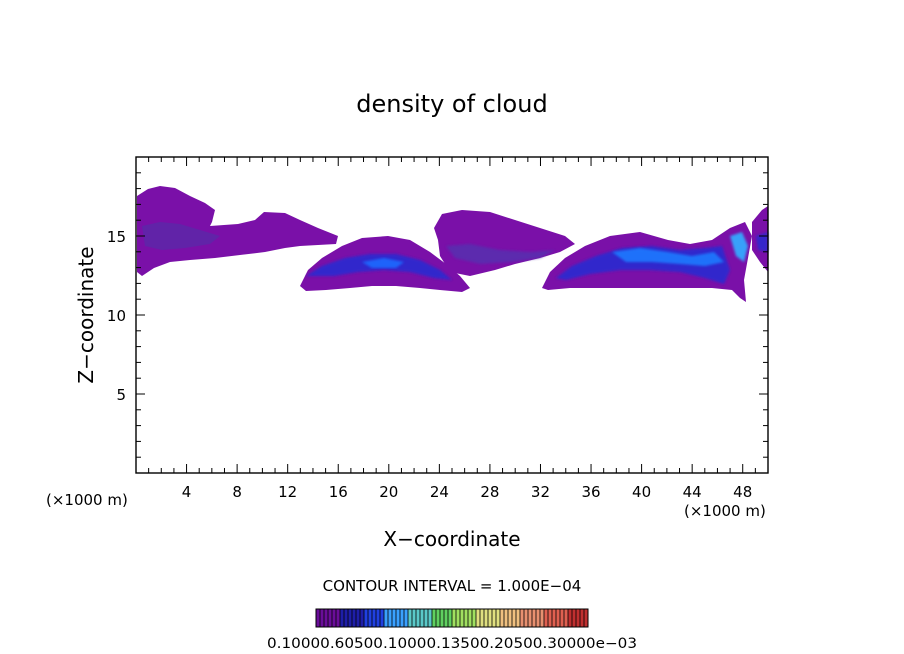 Image resolution: width=904 pixels, height=654 pixels. I want to click on cloud-region-mid-core, so click(500, 254).